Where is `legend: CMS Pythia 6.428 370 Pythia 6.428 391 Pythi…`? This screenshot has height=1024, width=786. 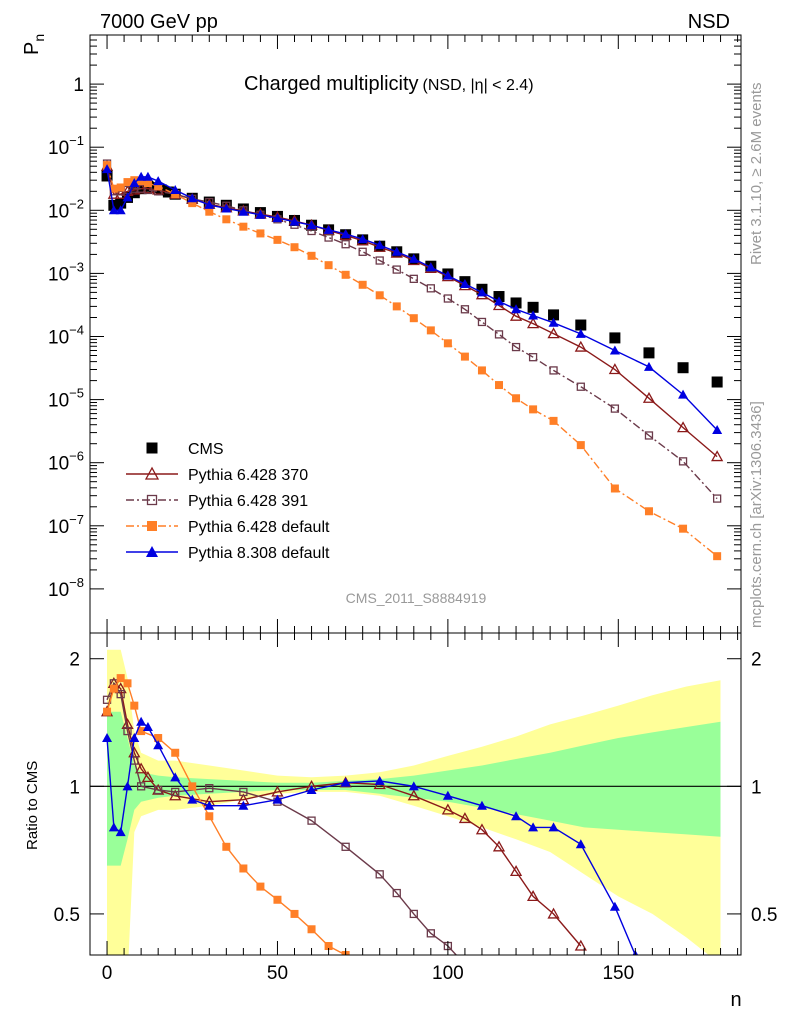 legend: CMS Pythia 6.428 370 Pythia 6.428 391 Pythi… is located at coordinates (228, 501).